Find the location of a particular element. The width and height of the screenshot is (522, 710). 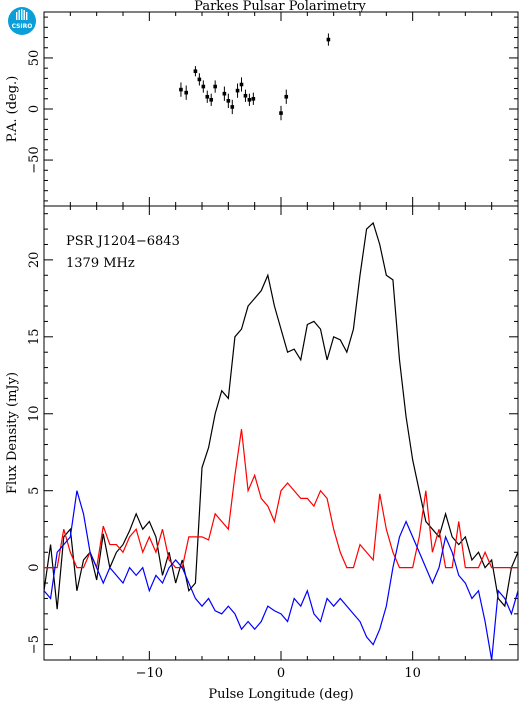

frequency-annotation: 1379 MHz is located at coordinates (100, 263).